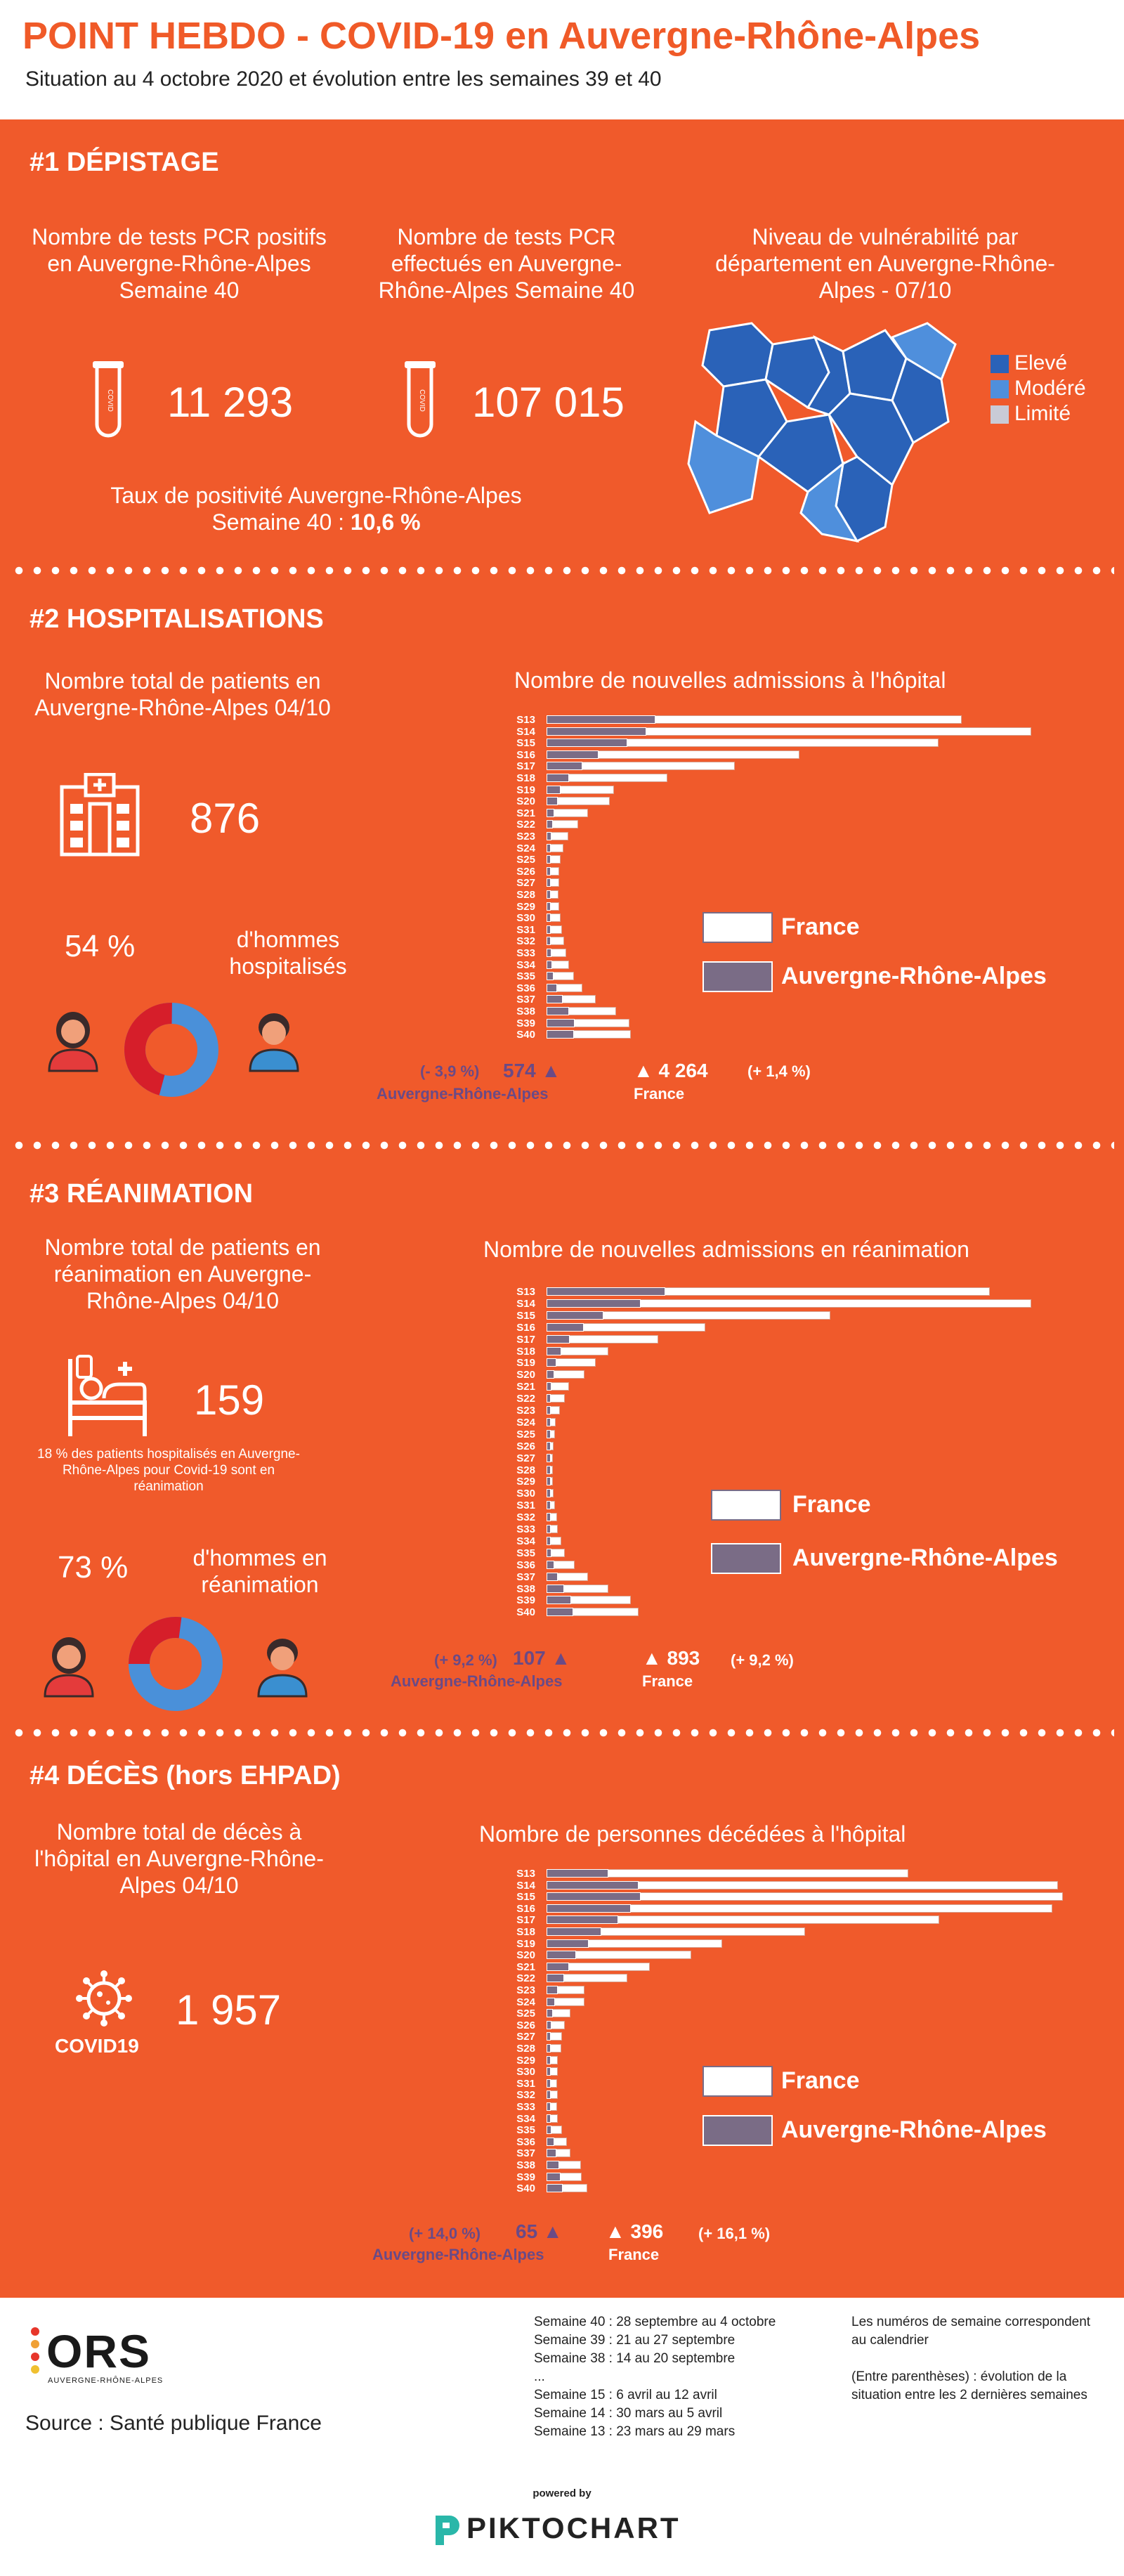  I want to click on rea-fr-name: France, so click(667, 1681).